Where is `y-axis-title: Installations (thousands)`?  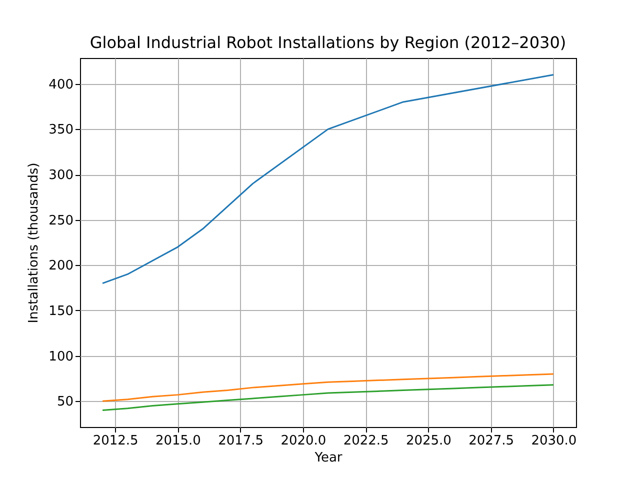
y-axis-title: Installations (thousands) is located at coordinates (34, 243).